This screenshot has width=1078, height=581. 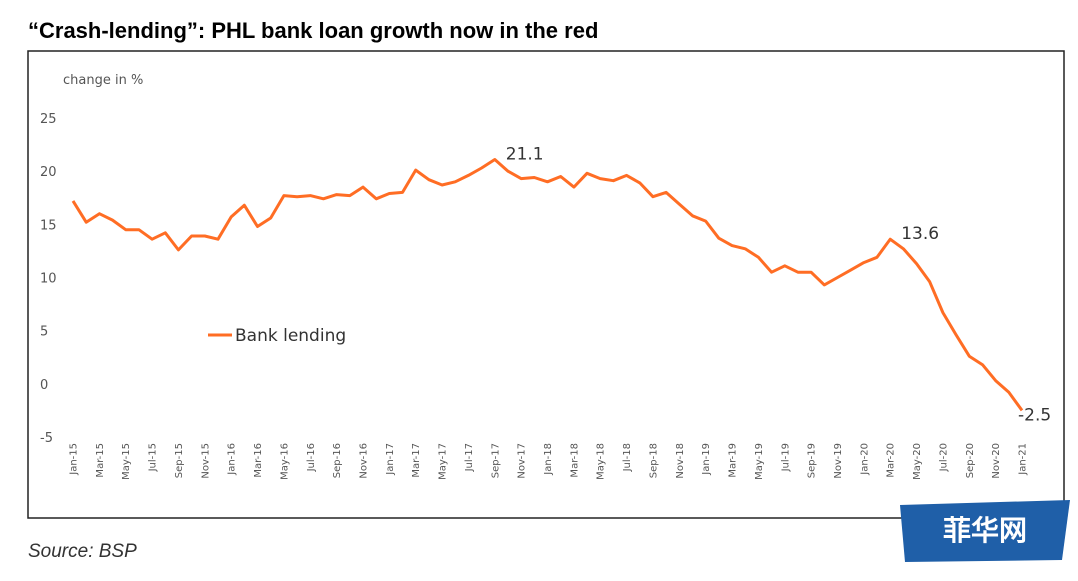 I want to click on x-tick-label: Sep-17, so click(x=495, y=460).